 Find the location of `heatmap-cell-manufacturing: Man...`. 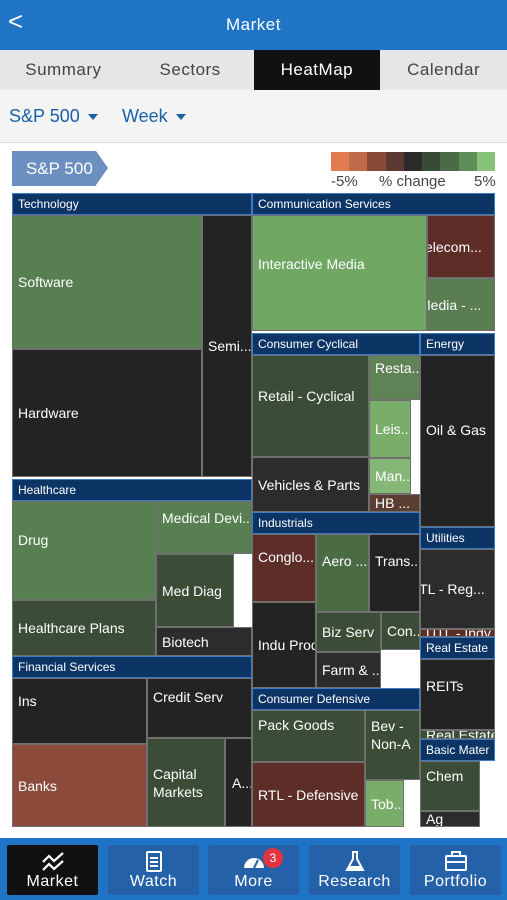

heatmap-cell-manufacturing: Man... is located at coordinates (390, 476).